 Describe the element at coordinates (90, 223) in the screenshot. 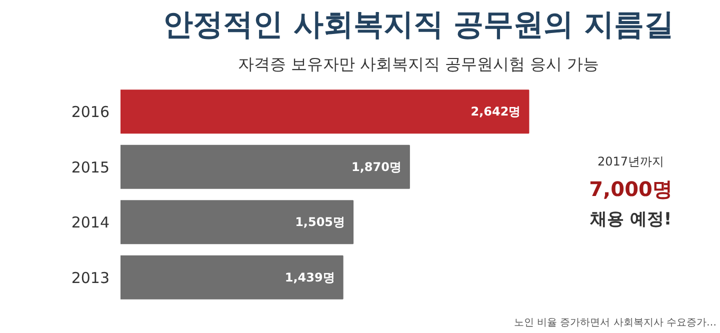

I see `y-tick-label: 2014` at that location.